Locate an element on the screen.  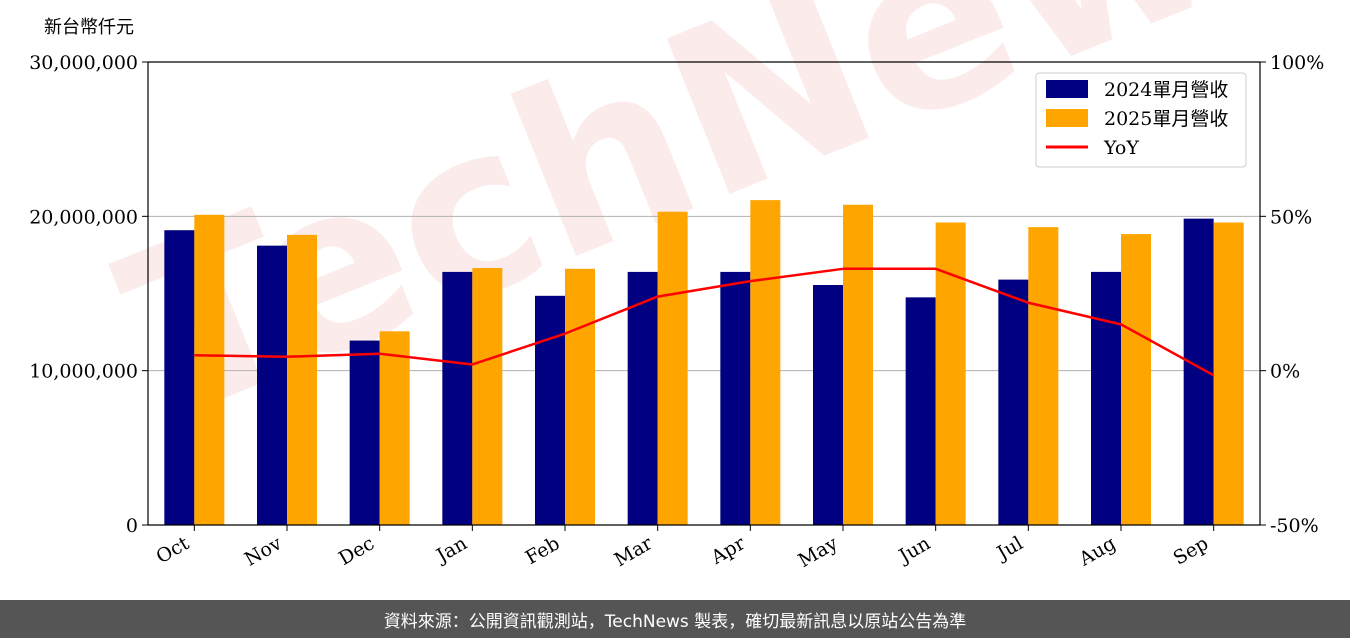
bar-2025-aug is located at coordinates (1136, 379).